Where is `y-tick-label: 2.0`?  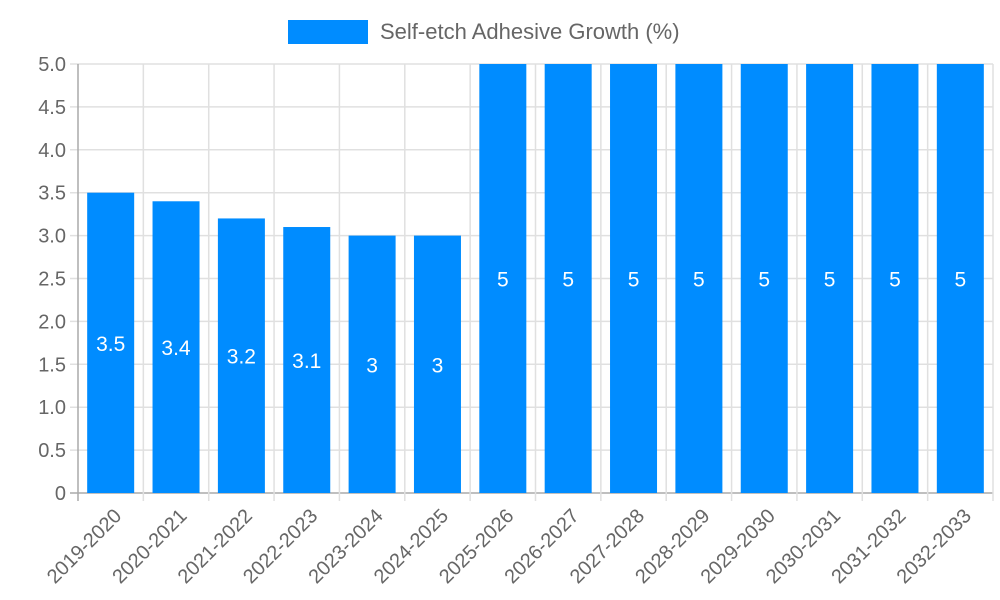
y-tick-label: 2.0 is located at coordinates (52, 322).